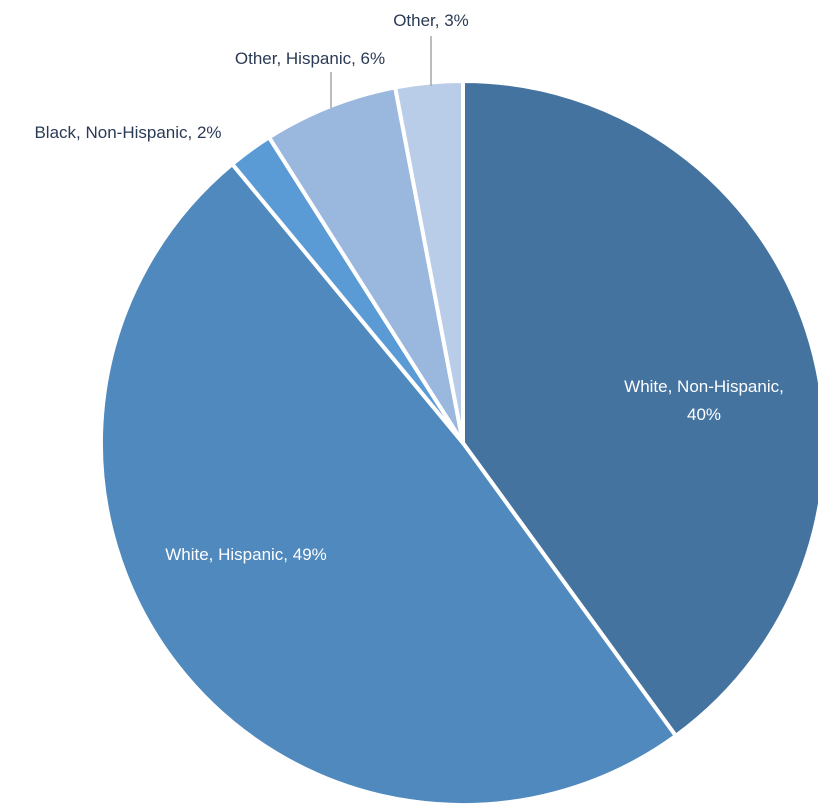 The image size is (818, 806). I want to click on data-label: White, Non-Hispanic, 40%, so click(704, 400).